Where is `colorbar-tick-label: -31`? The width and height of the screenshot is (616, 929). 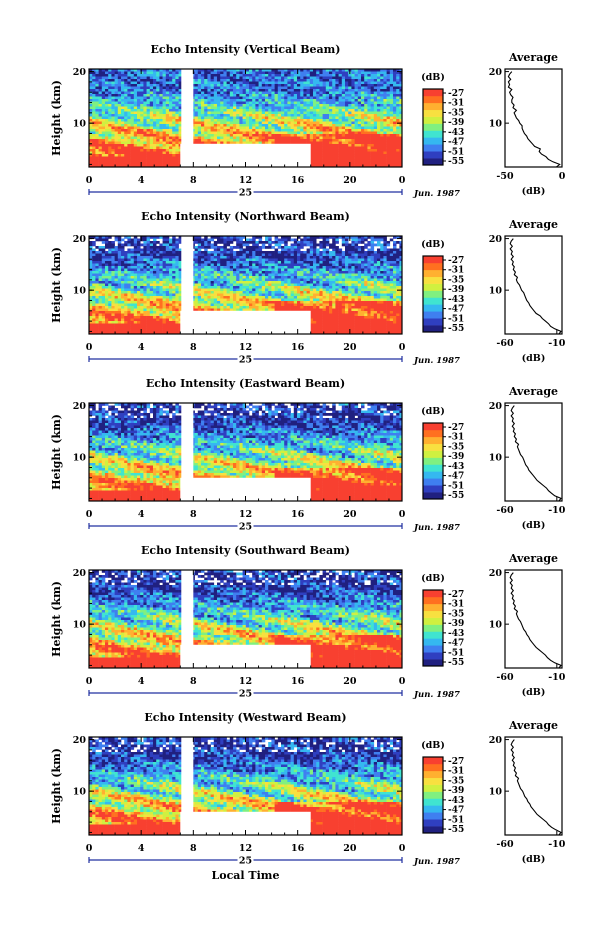
colorbar-tick-label: -31 is located at coordinates (456, 104).